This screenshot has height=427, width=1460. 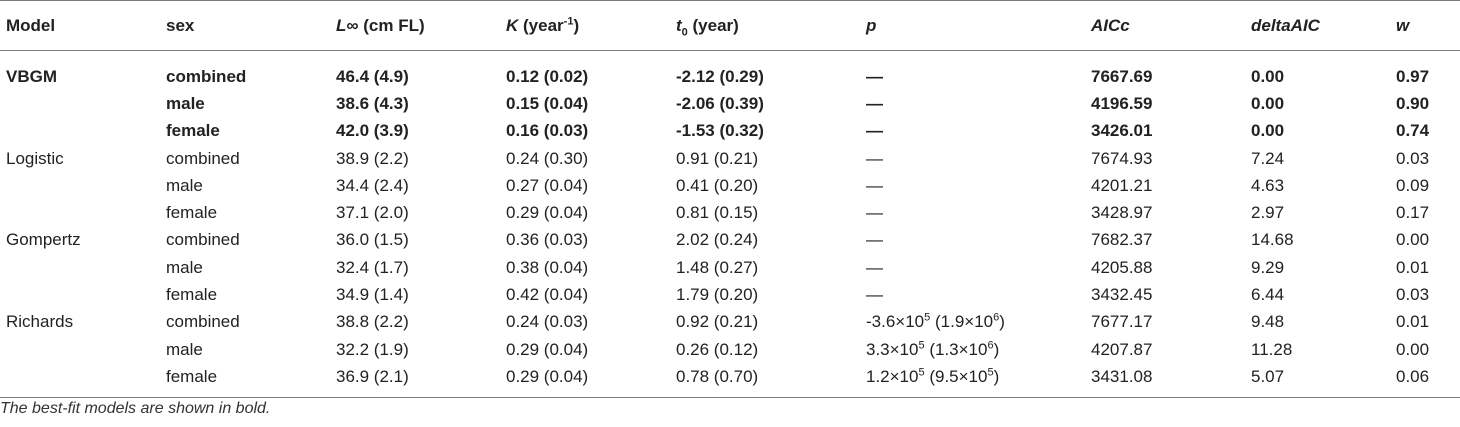 I want to click on header-t0: t0 (year), so click(x=765, y=25).